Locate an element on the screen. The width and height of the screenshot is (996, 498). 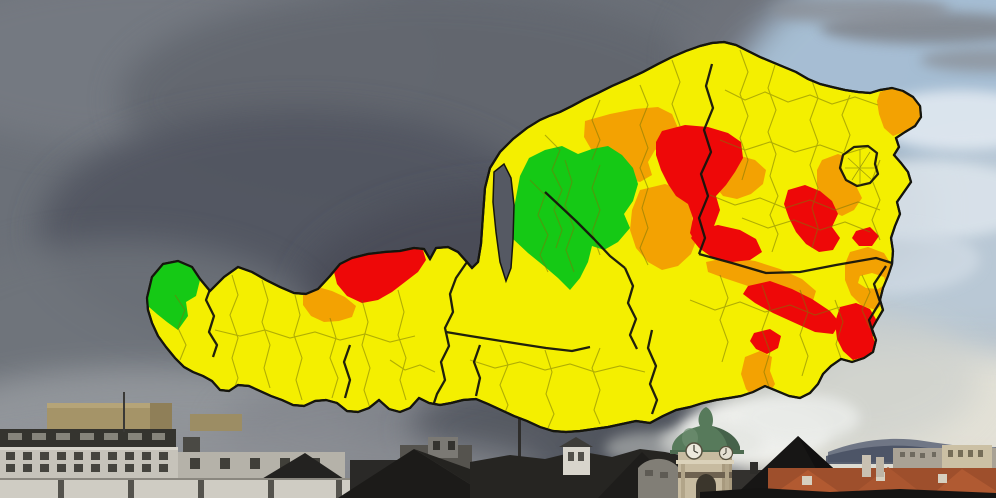
clock-hands-left is located at coordinates (696, 449).